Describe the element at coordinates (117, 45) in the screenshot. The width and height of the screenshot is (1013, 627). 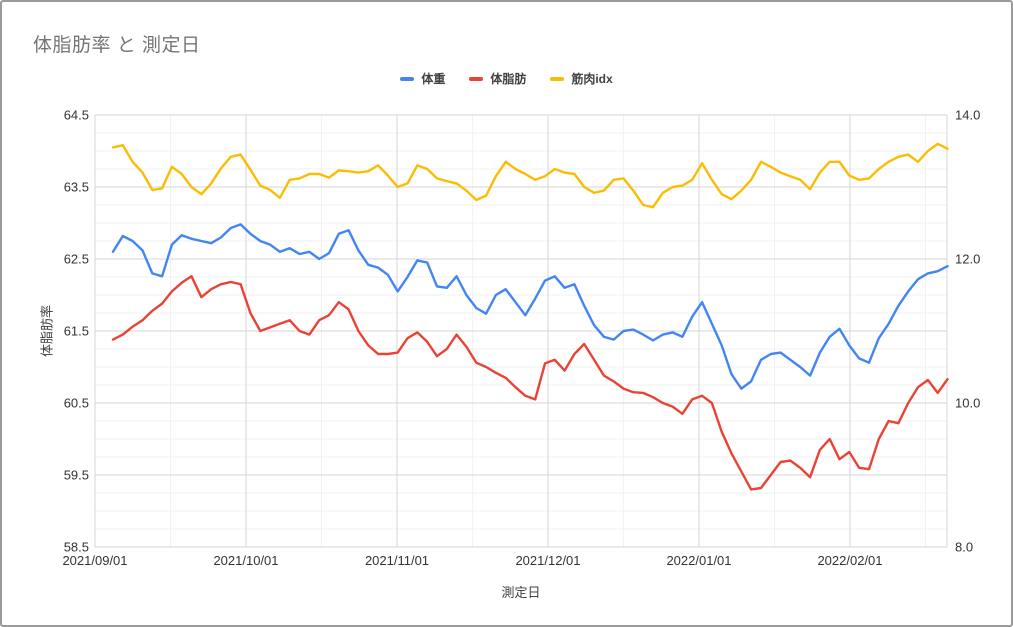
I see `chart-title: 体脂肪率 と 測定日` at that location.